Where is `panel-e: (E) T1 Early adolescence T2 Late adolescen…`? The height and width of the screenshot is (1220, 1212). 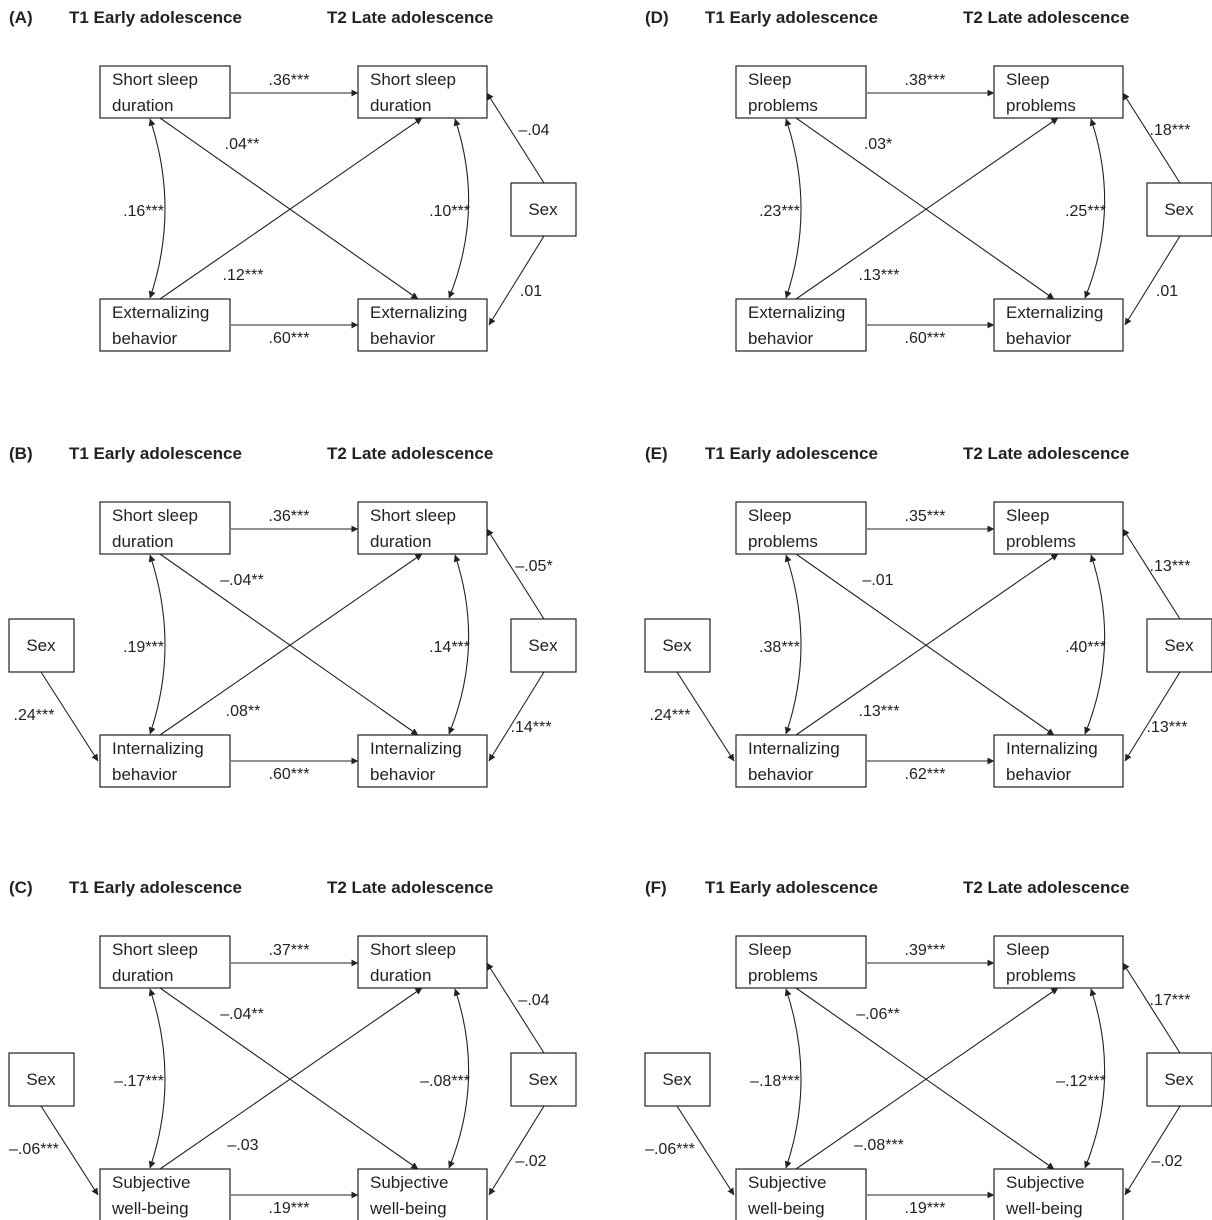
panel-e: (E) T1 Early adolescence T2 Late adolescen… is located at coordinates (928, 616).